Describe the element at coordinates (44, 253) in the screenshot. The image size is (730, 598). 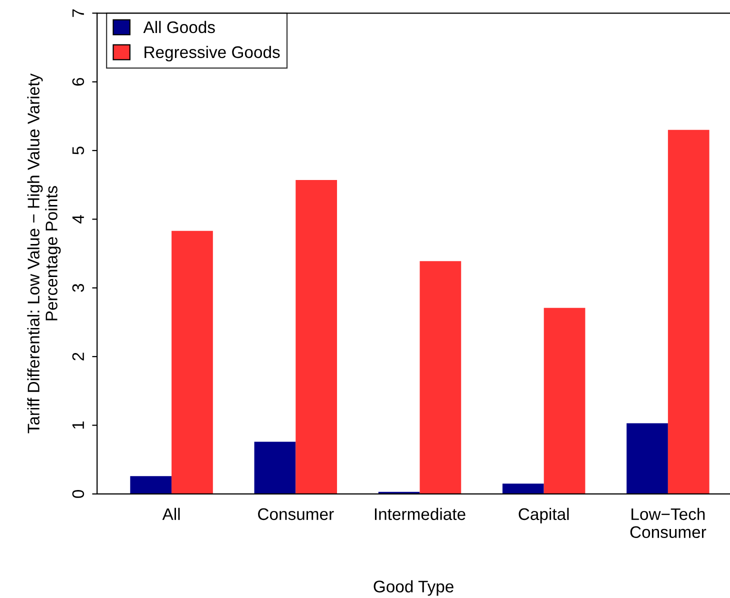
I see `y-axis-title: Tariff Differential: Low Value − High Value Variety Percentage Points` at that location.